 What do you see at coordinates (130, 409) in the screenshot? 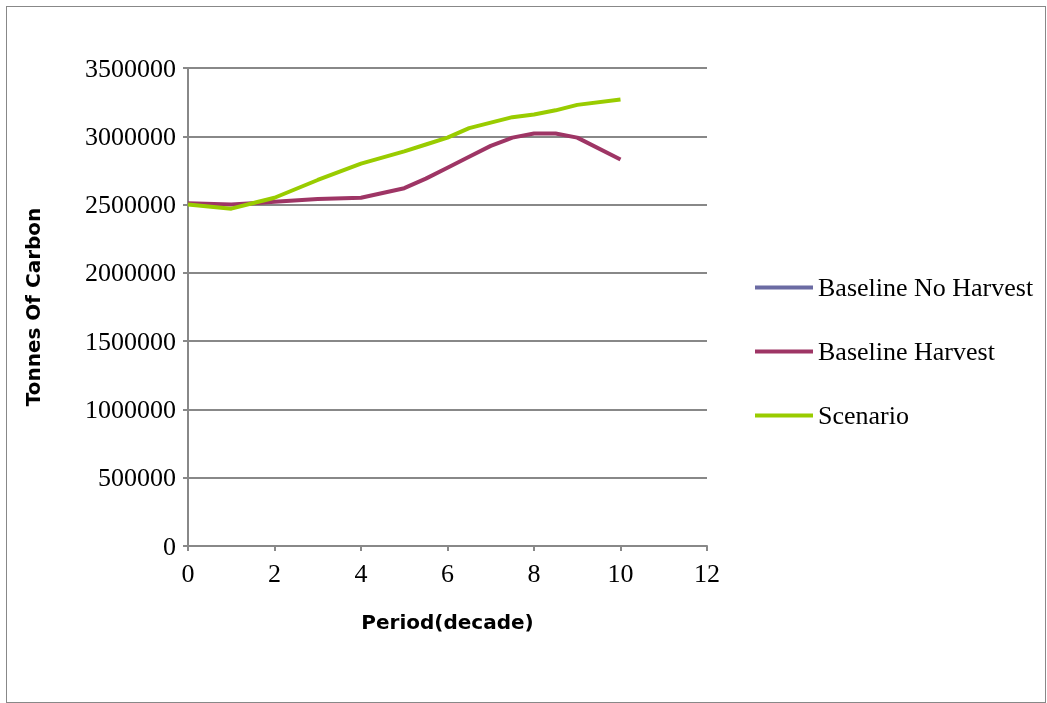
I see `y-tick-label: 1000000` at bounding box center [130, 409].